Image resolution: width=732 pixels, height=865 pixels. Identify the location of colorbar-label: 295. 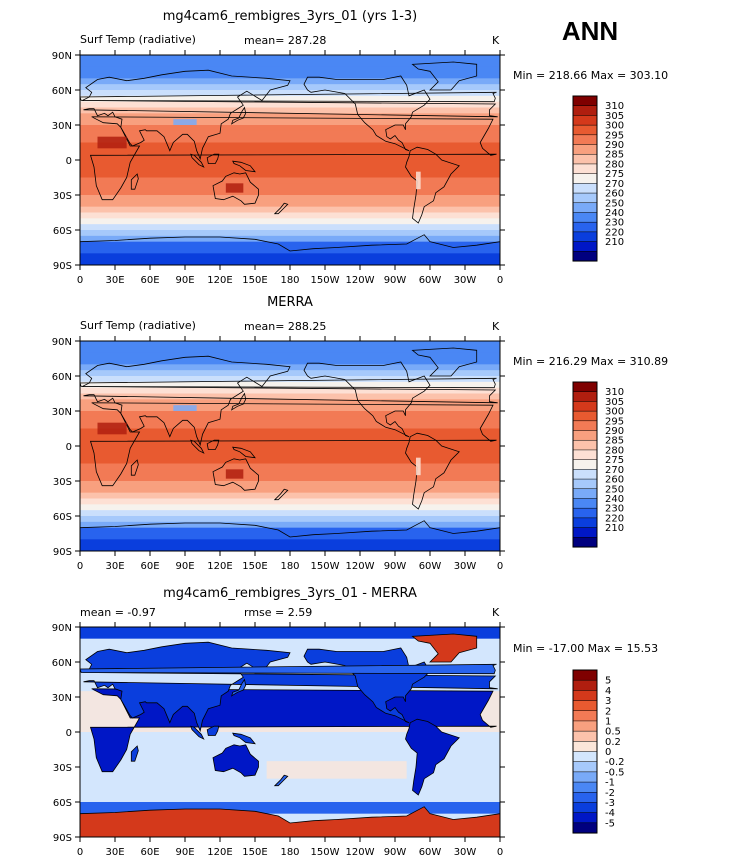
(614, 421).